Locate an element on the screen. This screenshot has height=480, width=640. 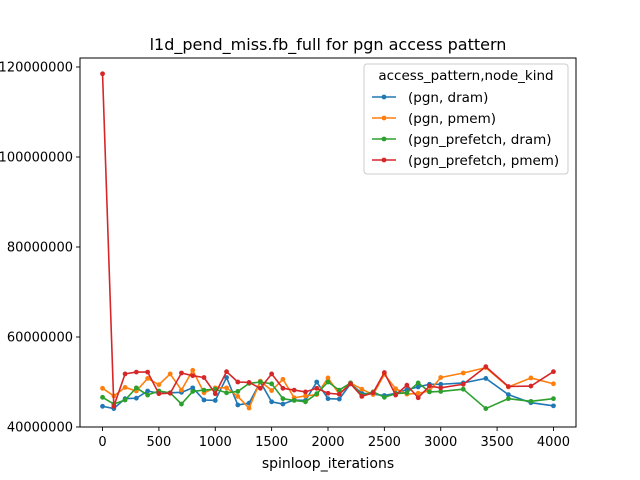
y-tick-label: 80000000 is located at coordinates (40, 248).